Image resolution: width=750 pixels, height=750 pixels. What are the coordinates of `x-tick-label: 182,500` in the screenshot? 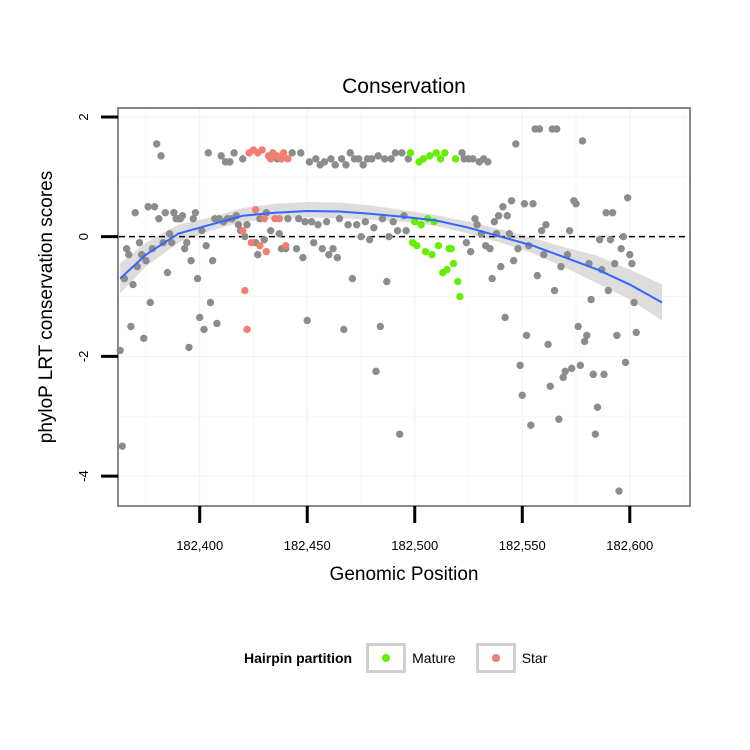 It's located at (414, 545).